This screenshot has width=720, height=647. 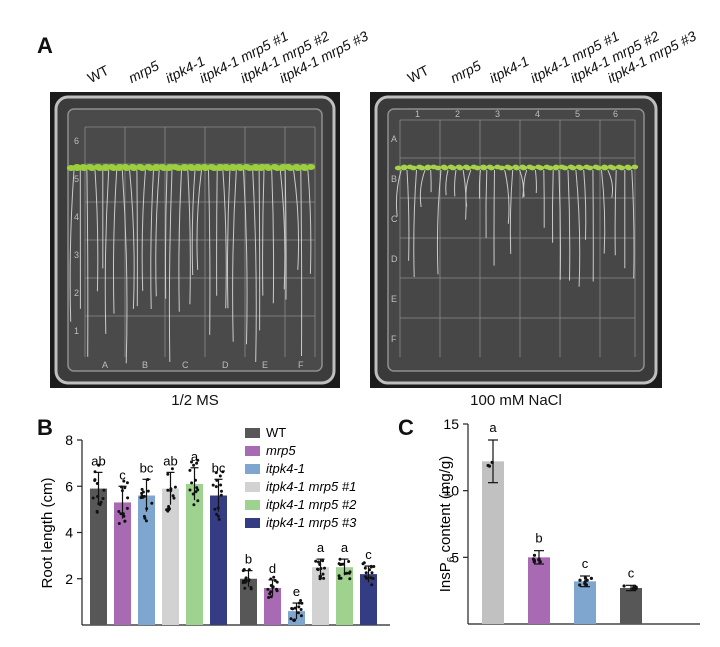 I want to click on significance-letter: e, so click(x=296, y=591).